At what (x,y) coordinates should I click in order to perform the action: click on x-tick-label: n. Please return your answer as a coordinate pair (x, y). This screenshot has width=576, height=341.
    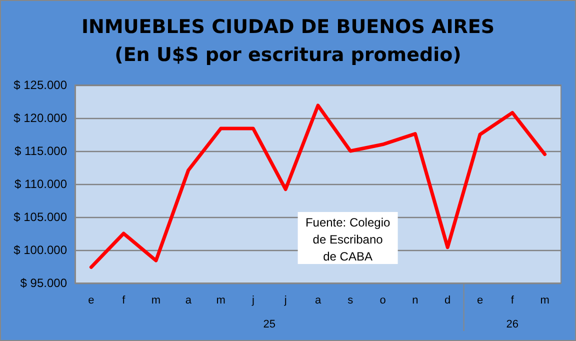
    Looking at the image, I should click on (415, 300).